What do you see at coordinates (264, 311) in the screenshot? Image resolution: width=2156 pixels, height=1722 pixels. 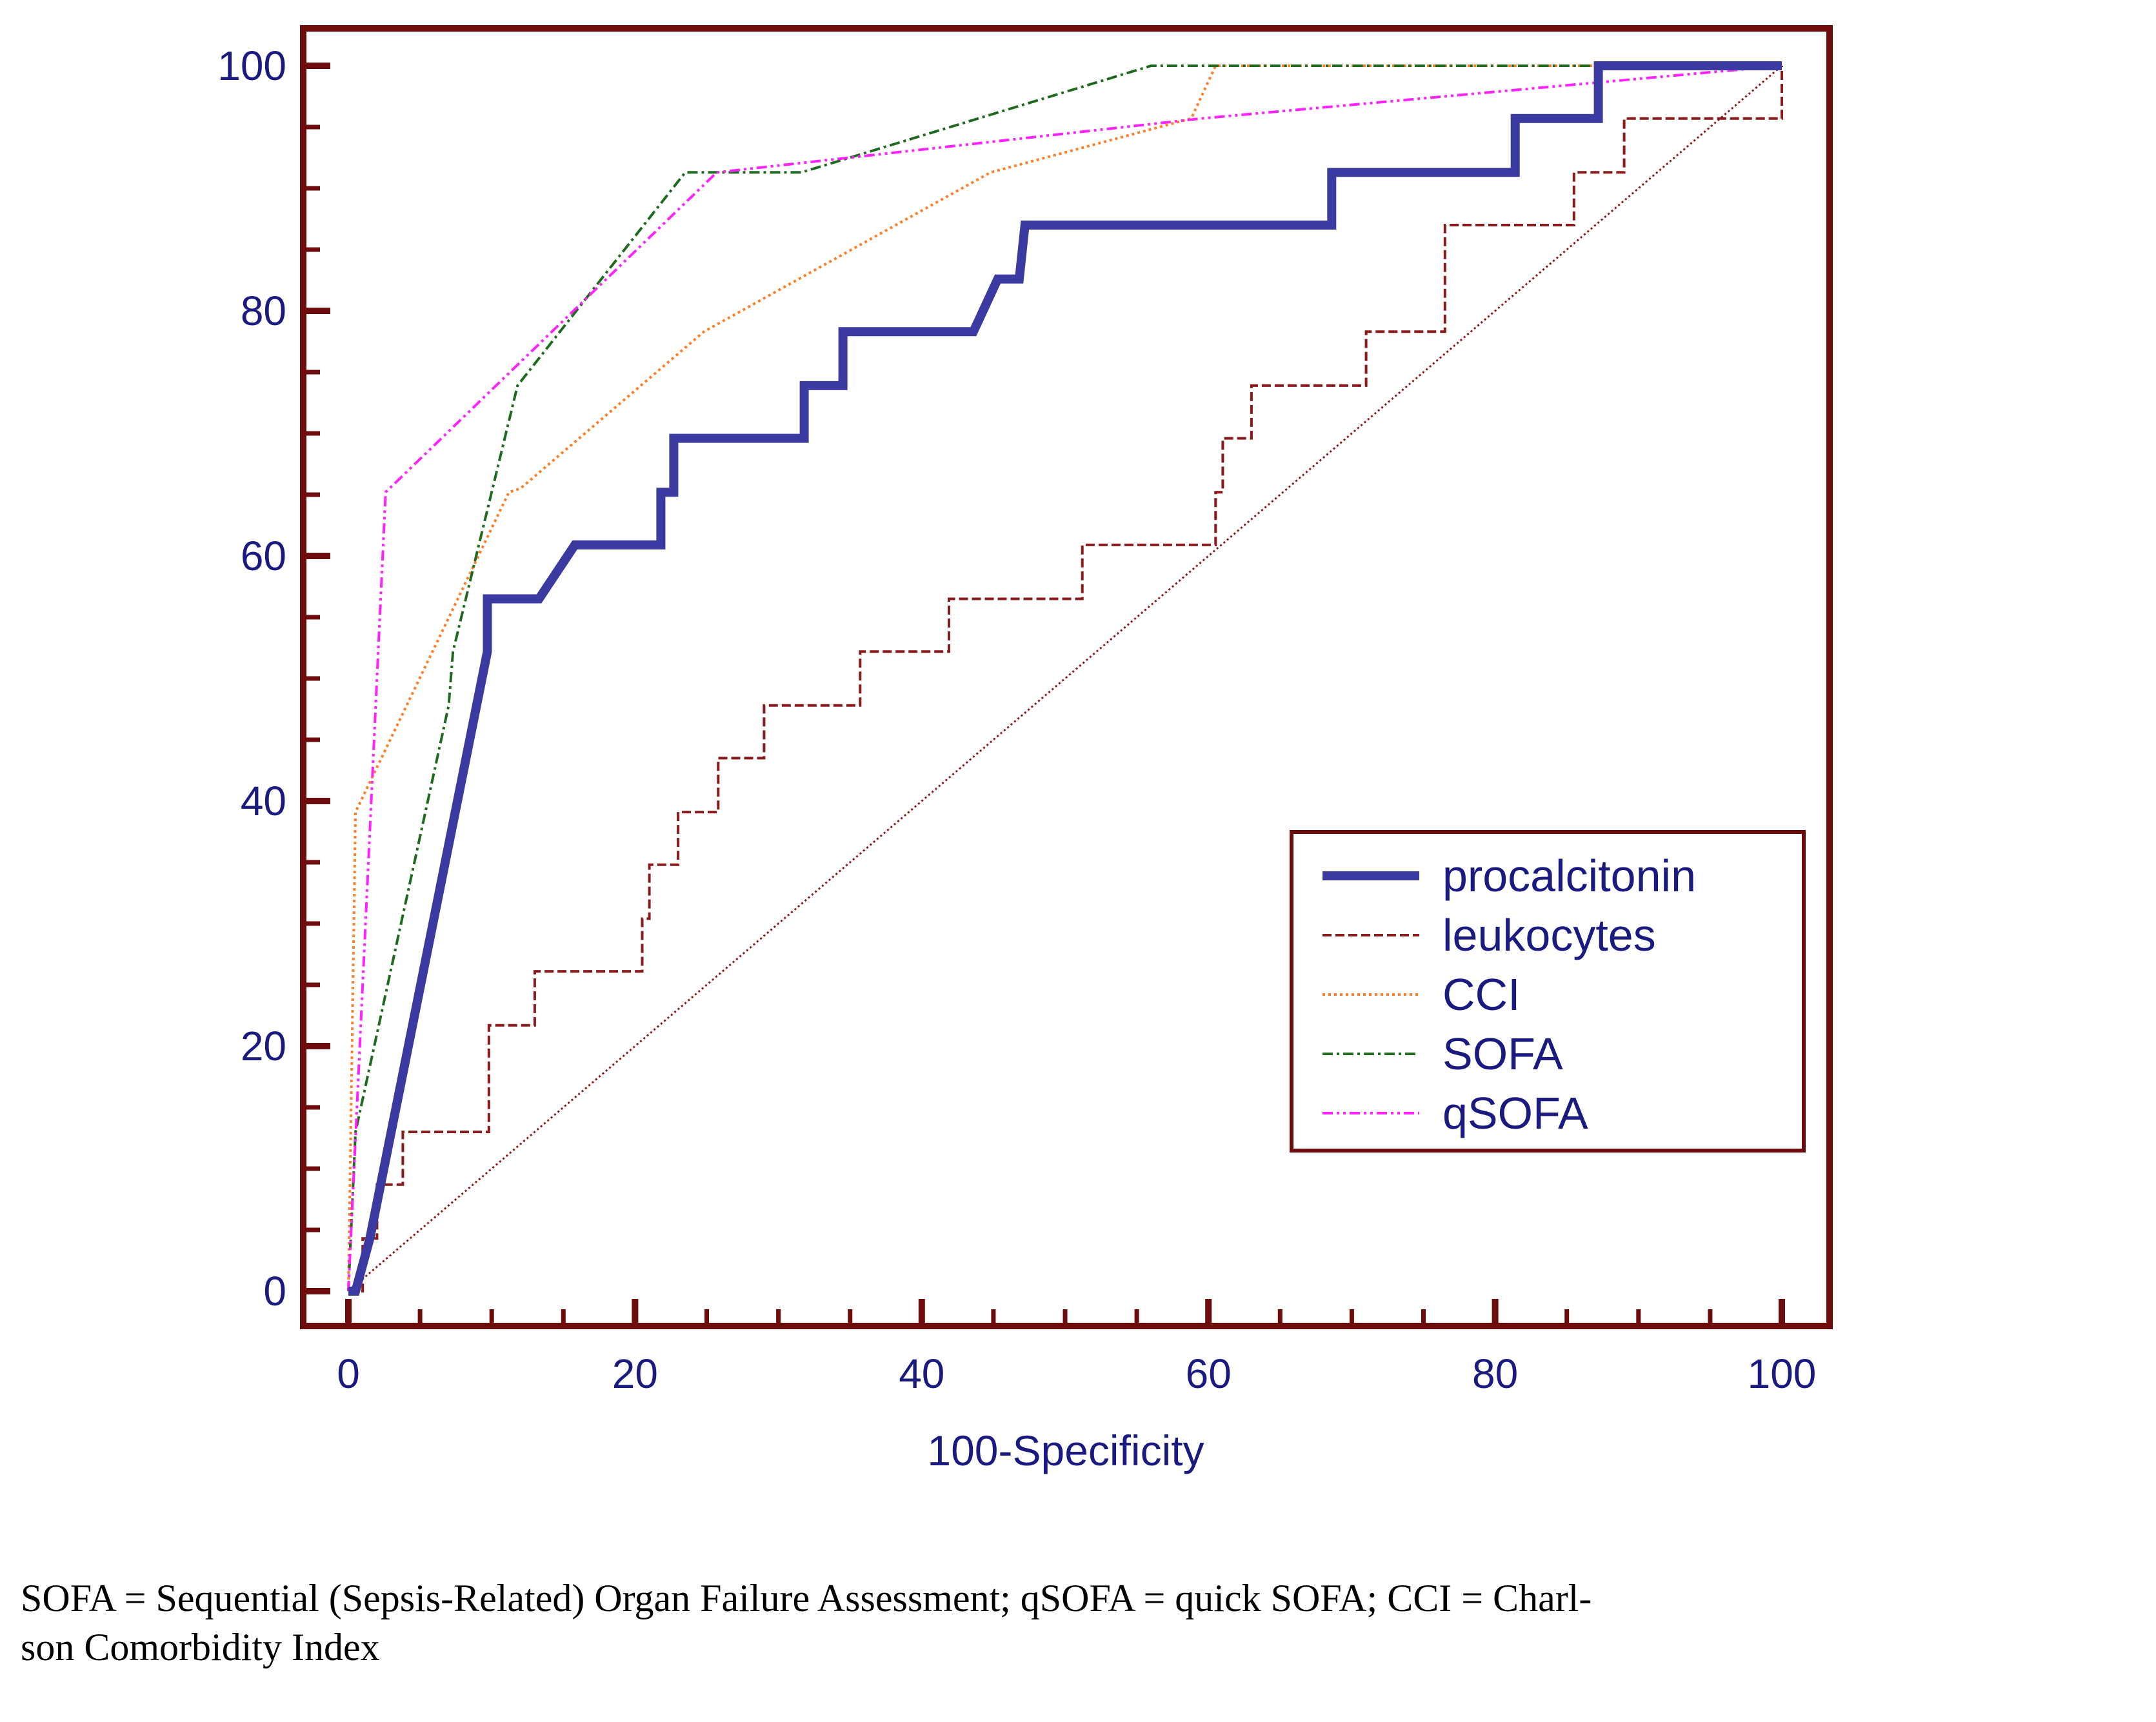 I see `y-tick-label: 80` at bounding box center [264, 311].